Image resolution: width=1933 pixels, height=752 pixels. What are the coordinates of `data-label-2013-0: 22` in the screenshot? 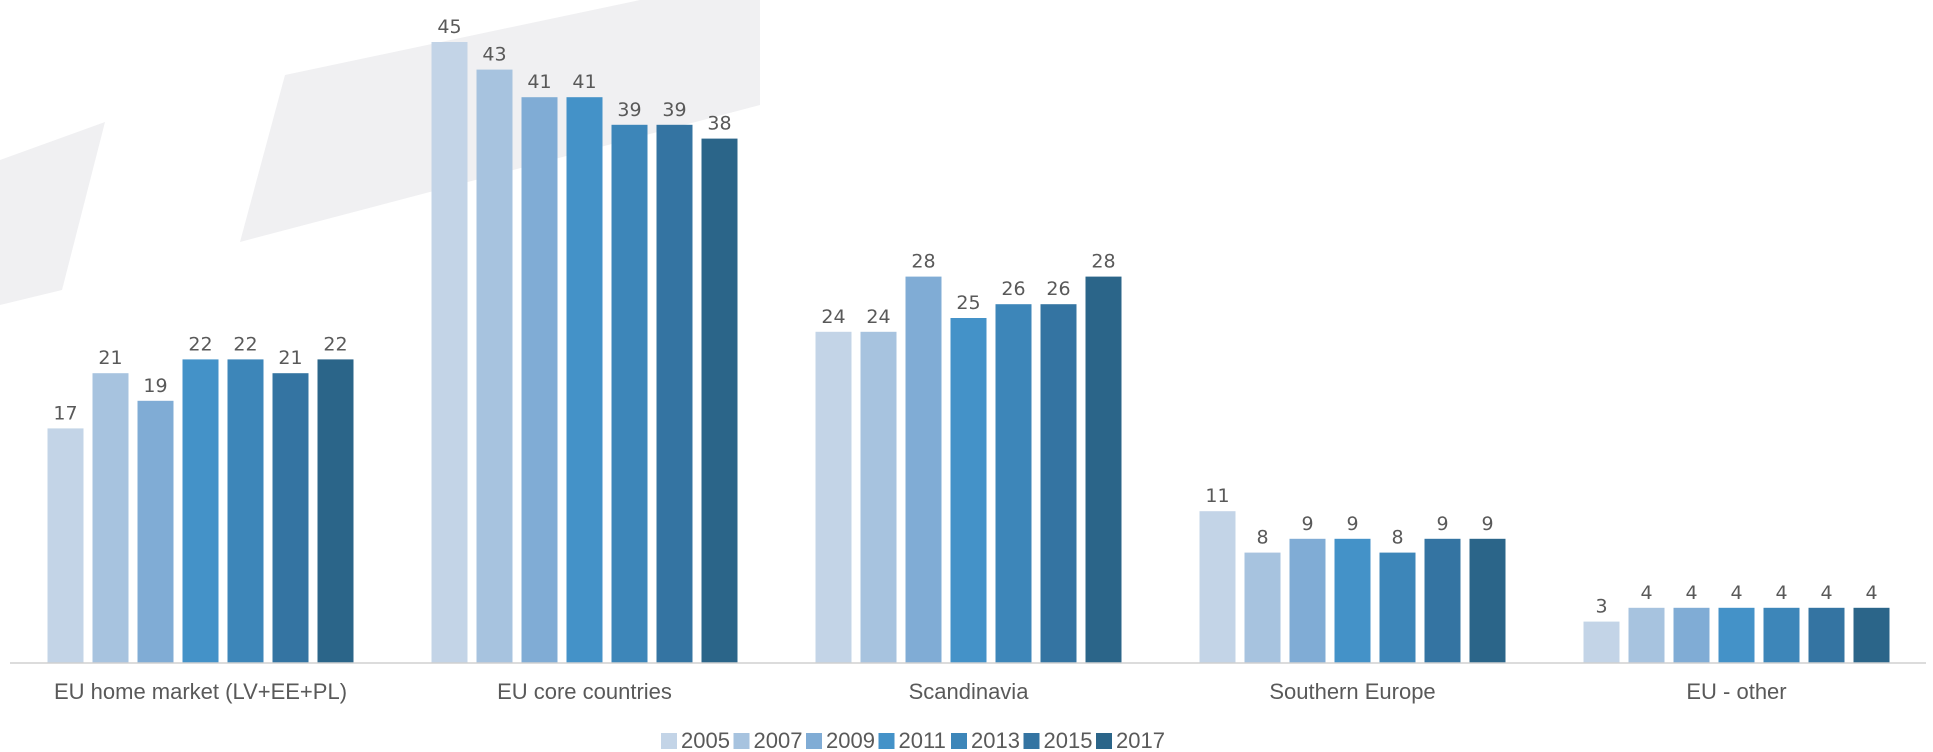 It's located at (245, 344).